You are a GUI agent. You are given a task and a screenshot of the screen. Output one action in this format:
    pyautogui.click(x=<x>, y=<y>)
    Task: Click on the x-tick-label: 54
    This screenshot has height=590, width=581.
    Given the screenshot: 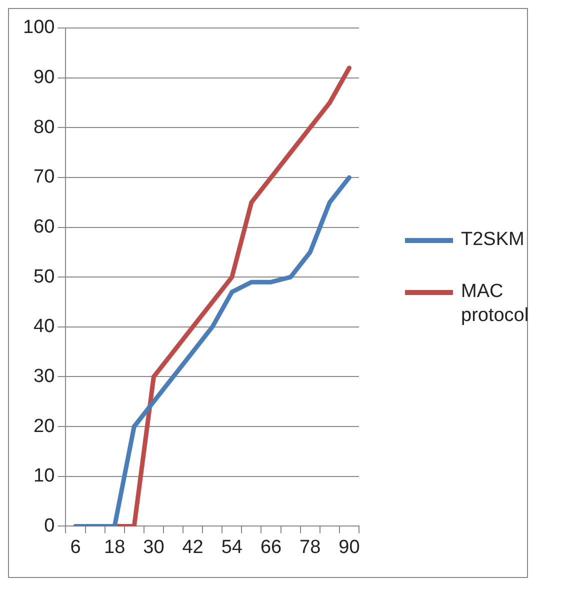 What is the action you would take?
    pyautogui.click(x=232, y=547)
    